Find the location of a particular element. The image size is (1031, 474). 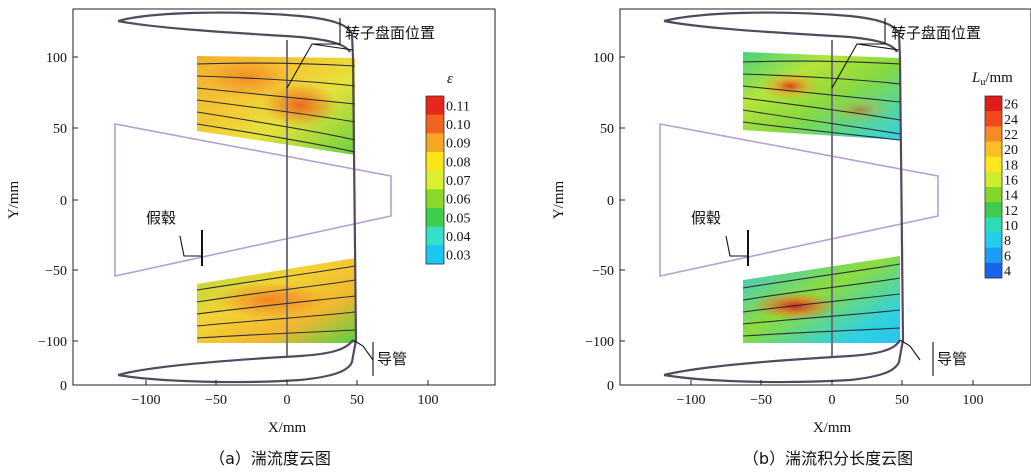

duct-label: 导管 is located at coordinates (952, 359).